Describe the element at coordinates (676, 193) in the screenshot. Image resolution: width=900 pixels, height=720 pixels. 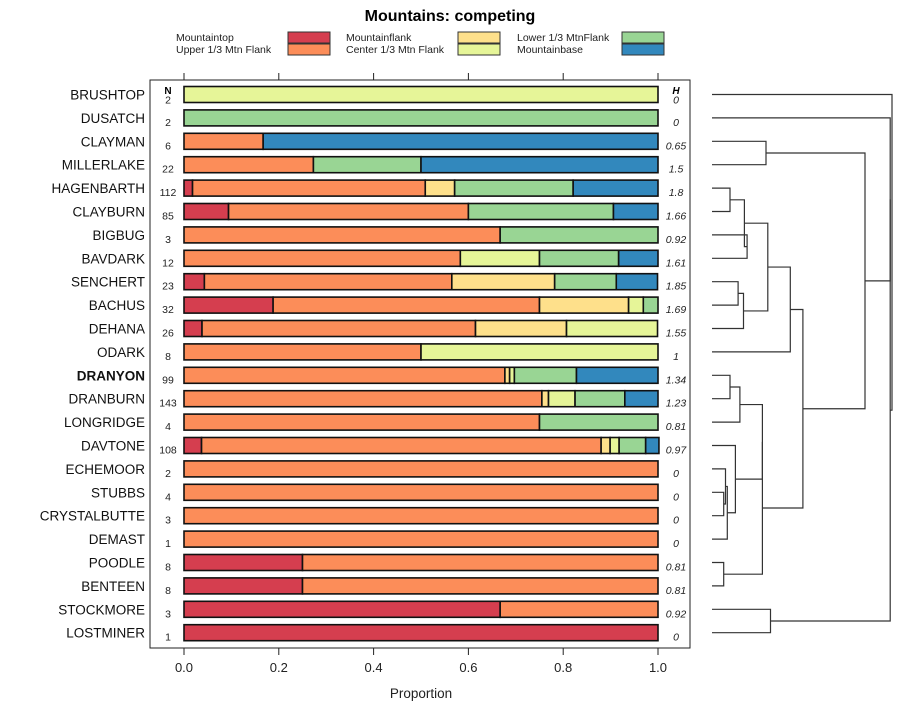
I see `h-value: 1.8` at that location.